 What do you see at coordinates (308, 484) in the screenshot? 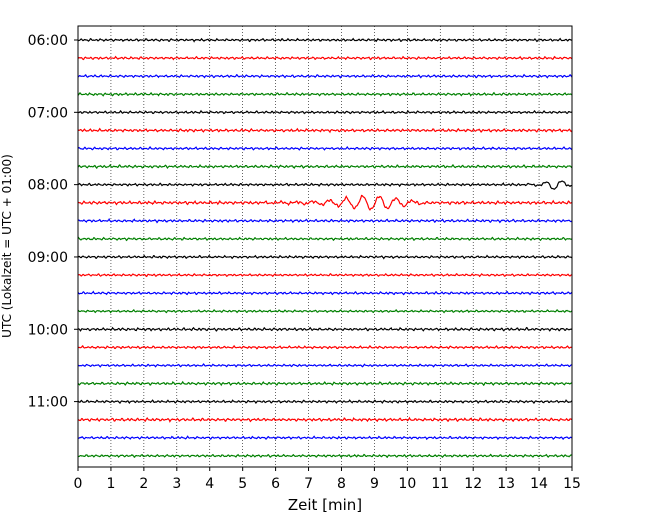
I see `x-tick-label: 7` at bounding box center [308, 484].